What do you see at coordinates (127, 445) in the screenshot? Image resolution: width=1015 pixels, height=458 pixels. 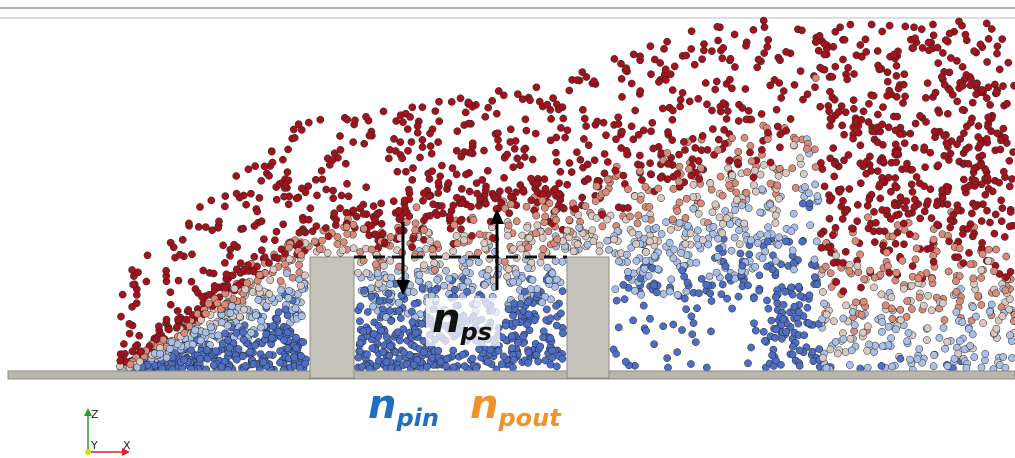 I see `axis-label: X` at bounding box center [127, 445].